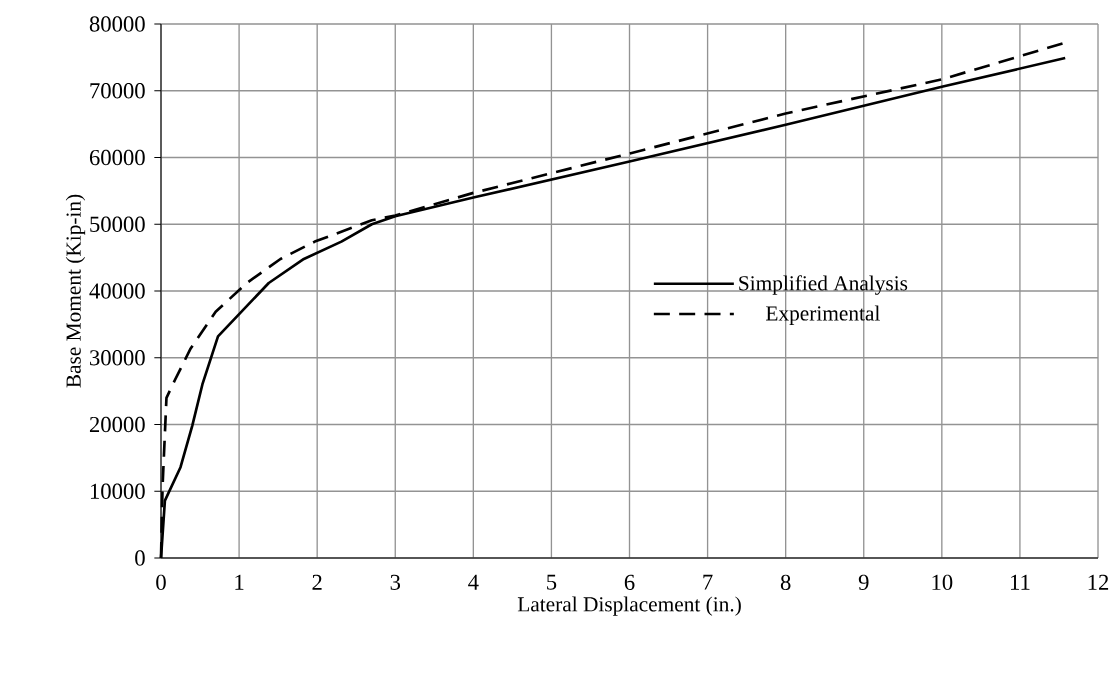 The width and height of the screenshot is (1111, 679). Describe the element at coordinates (117, 91) in the screenshot. I see `y-tick-label: 70000` at that location.